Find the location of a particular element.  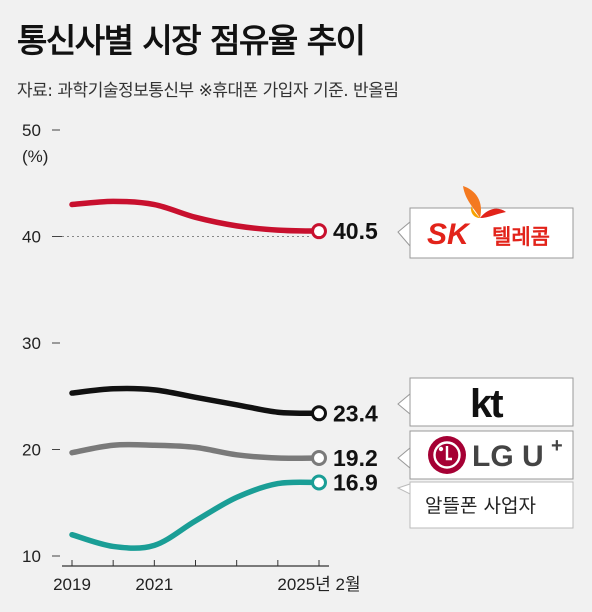

kt-logo-text: kt is located at coordinates (486, 404).